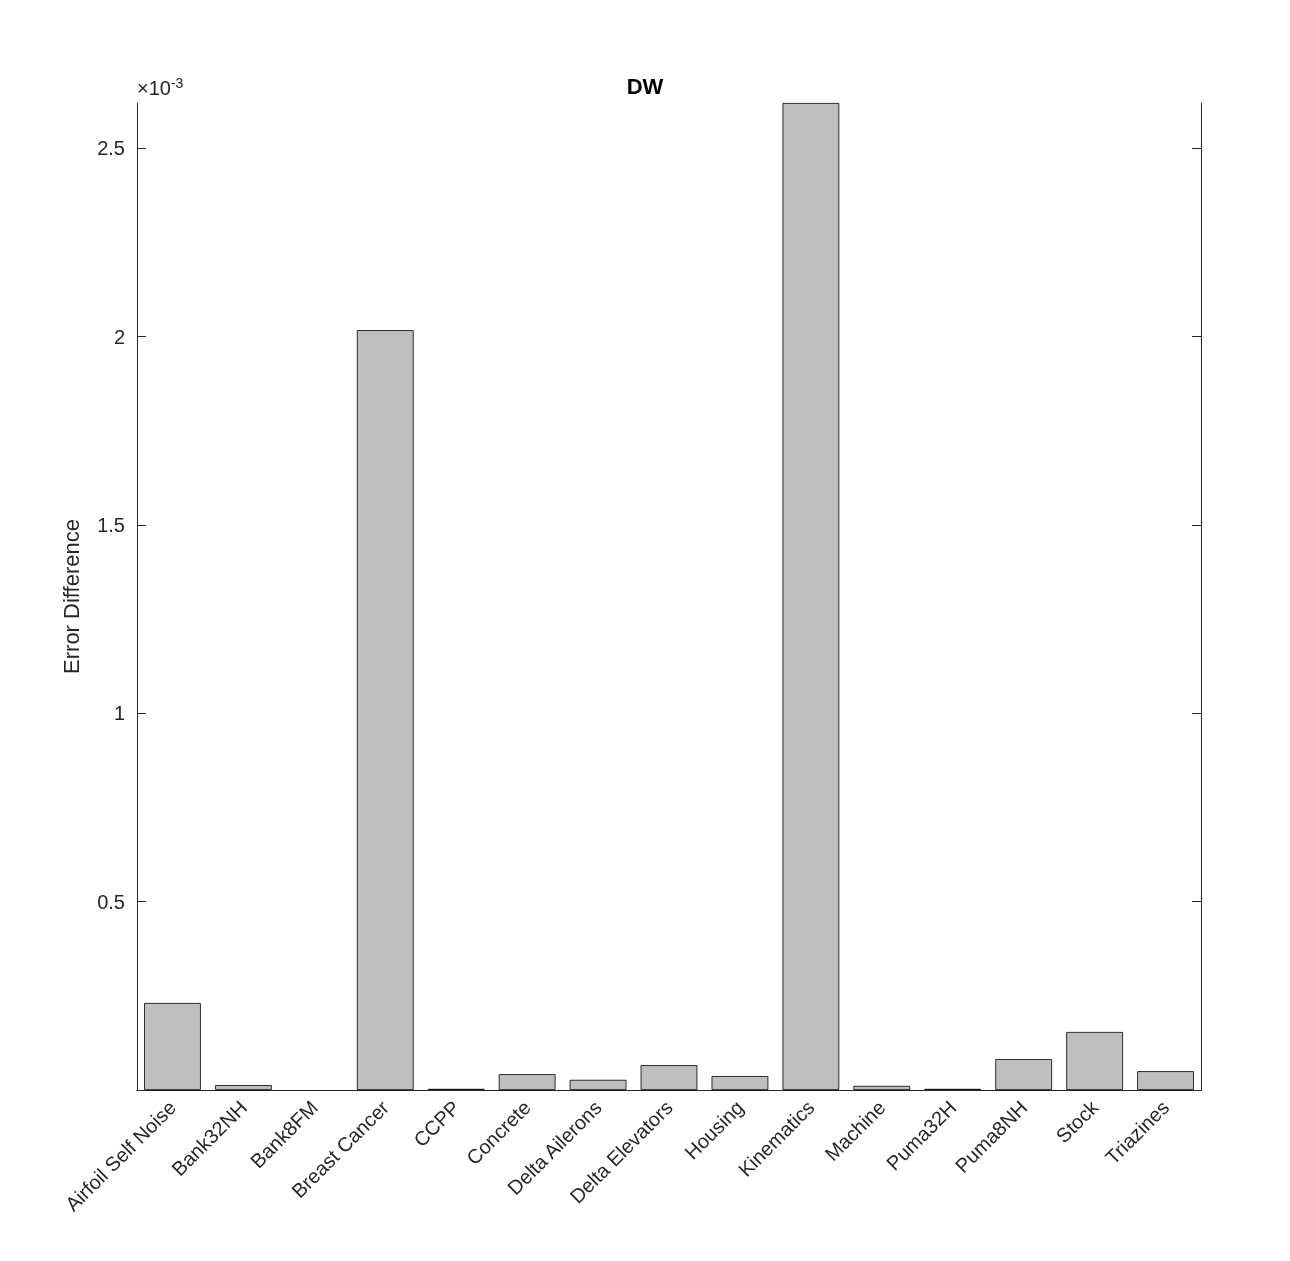 The width and height of the screenshot is (1290, 1261). Describe the element at coordinates (119, 713) in the screenshot. I see `y-tick-label: 1` at that location.